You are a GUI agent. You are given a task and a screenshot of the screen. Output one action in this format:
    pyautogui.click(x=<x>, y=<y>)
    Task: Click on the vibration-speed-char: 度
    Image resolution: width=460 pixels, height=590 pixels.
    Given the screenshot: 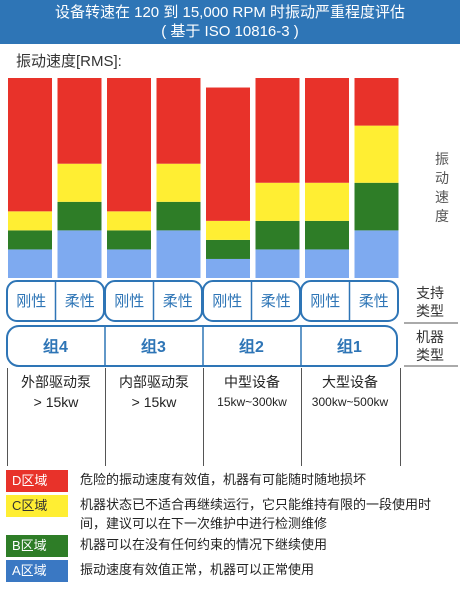 What is the action you would take?
    pyautogui.click(x=442, y=216)
    